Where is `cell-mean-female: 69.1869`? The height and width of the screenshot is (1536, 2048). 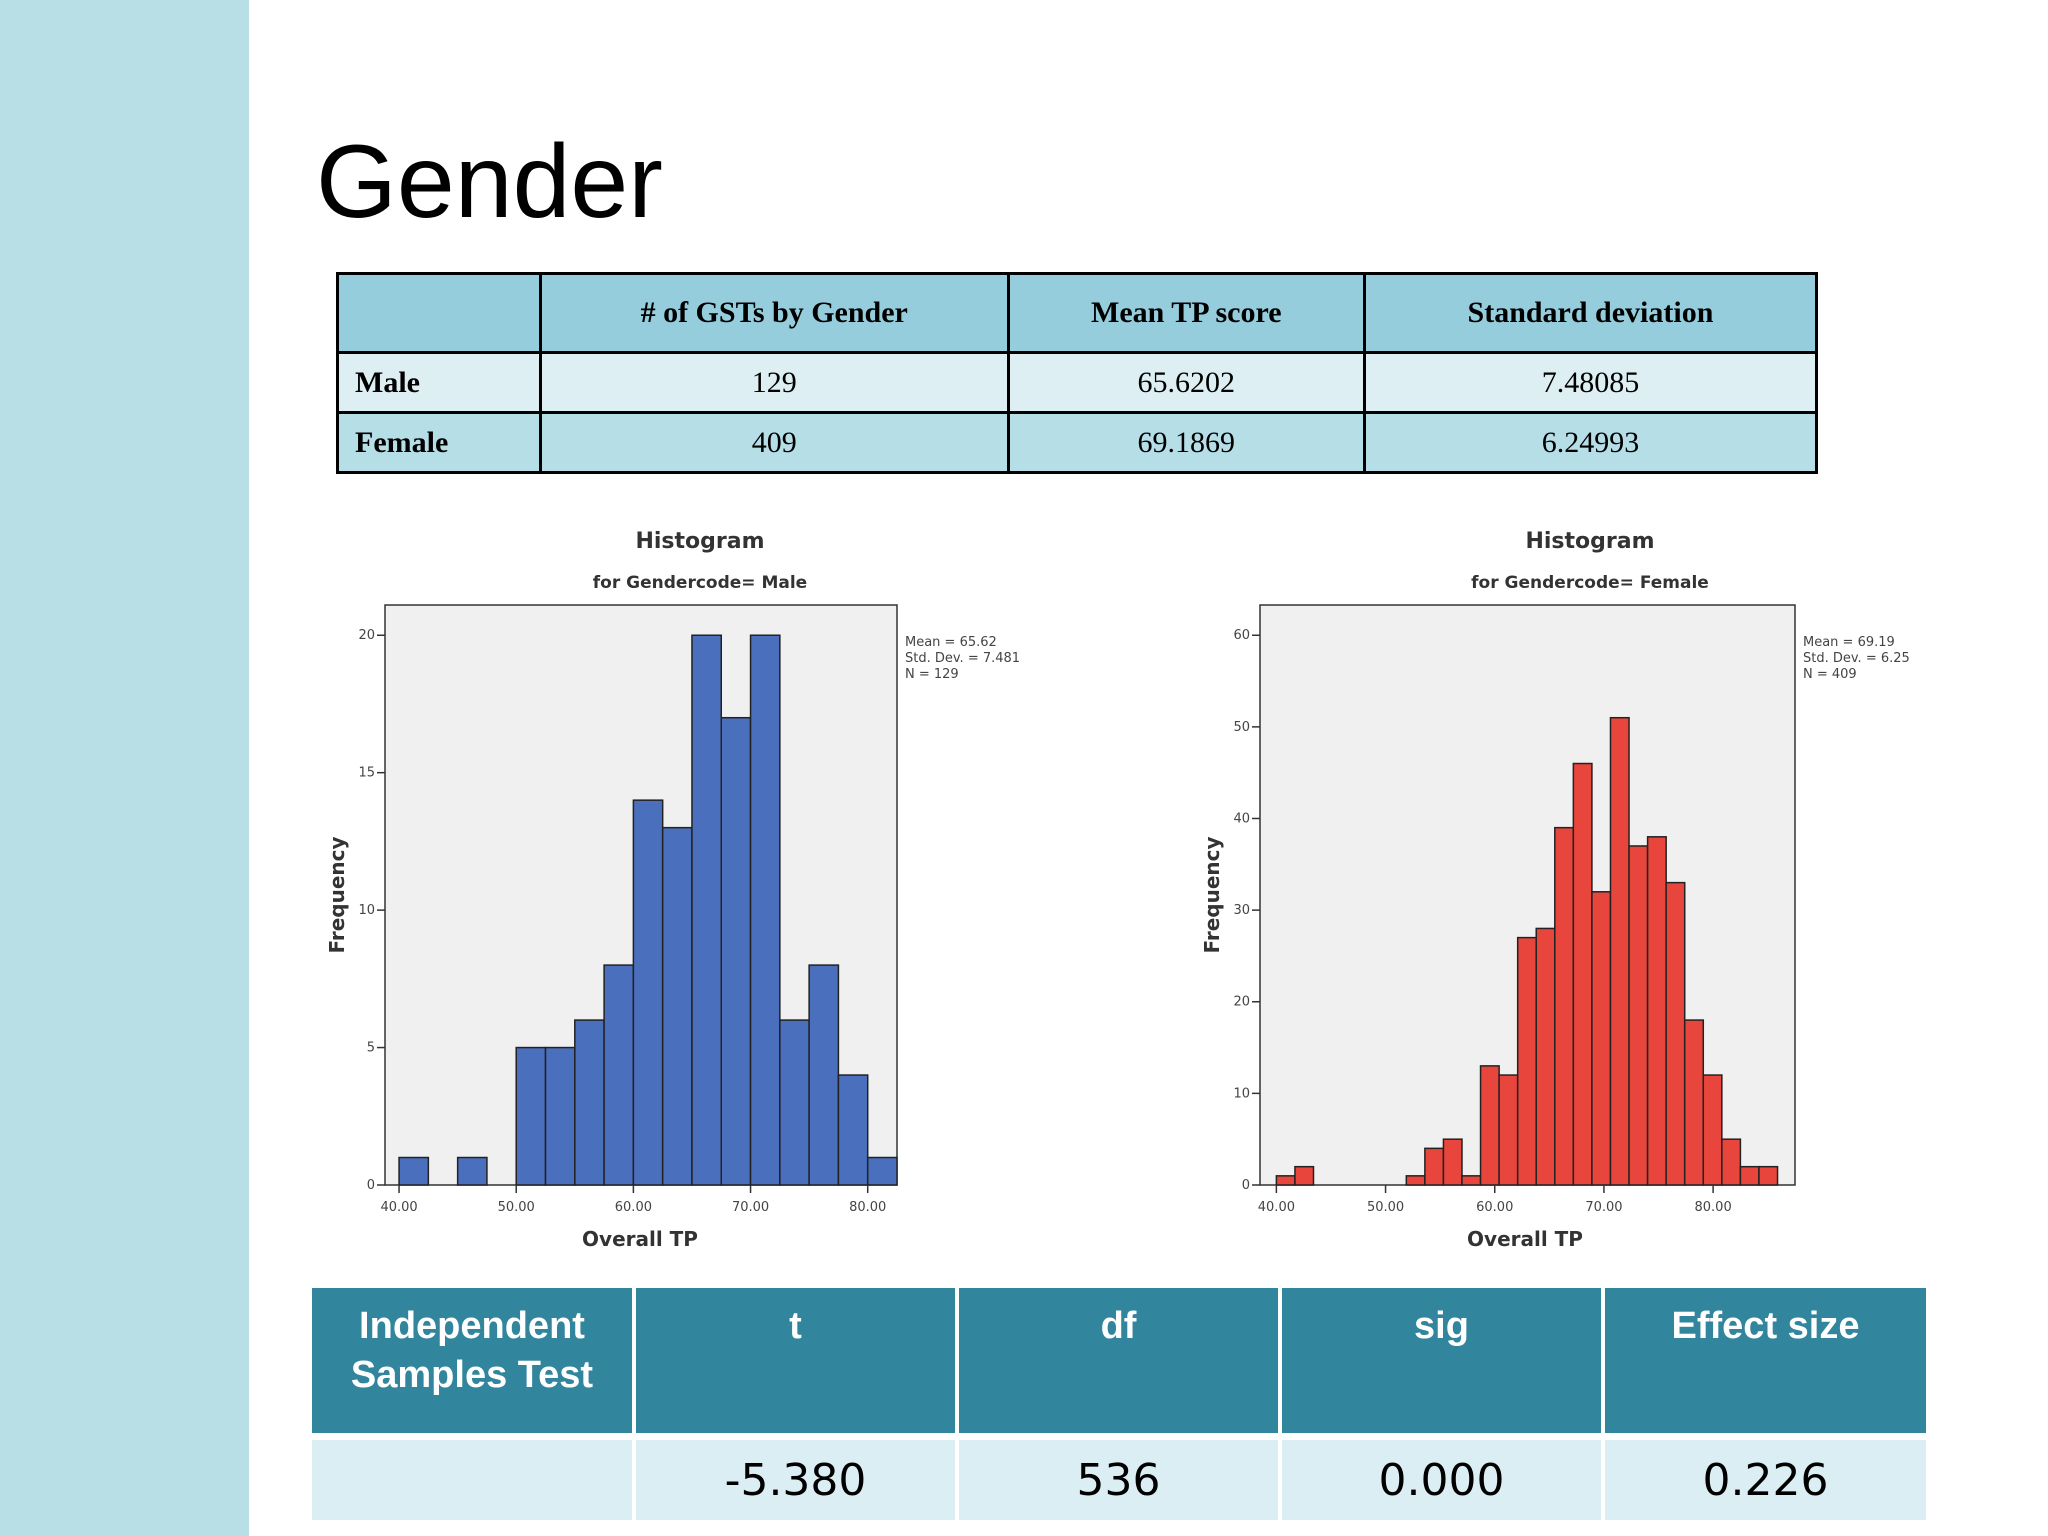 cell-mean-female: 69.1869 is located at coordinates (1186, 442).